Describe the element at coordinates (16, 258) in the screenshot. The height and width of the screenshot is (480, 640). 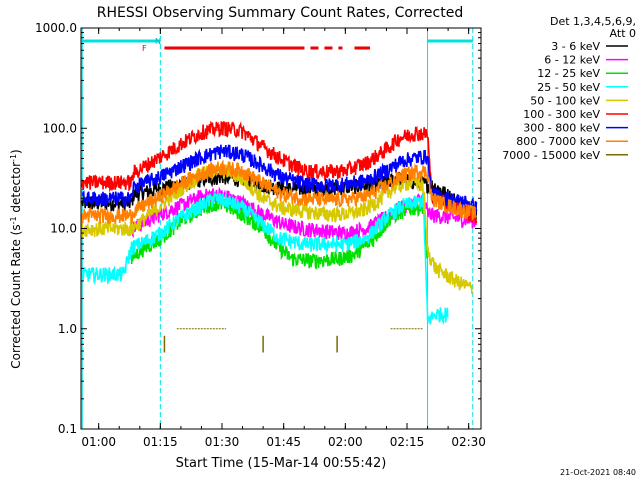
I see `y-axis-label: Corrected Count Rate (s-1 detector-1)` at that location.